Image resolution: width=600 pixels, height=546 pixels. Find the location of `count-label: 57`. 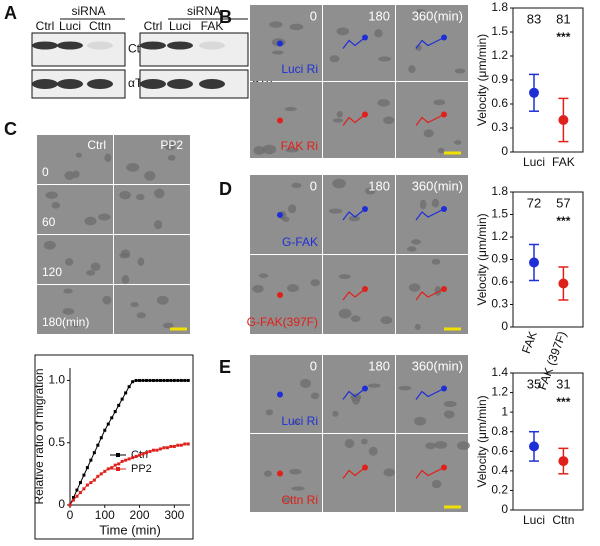

count-label: 57 is located at coordinates (563, 202).